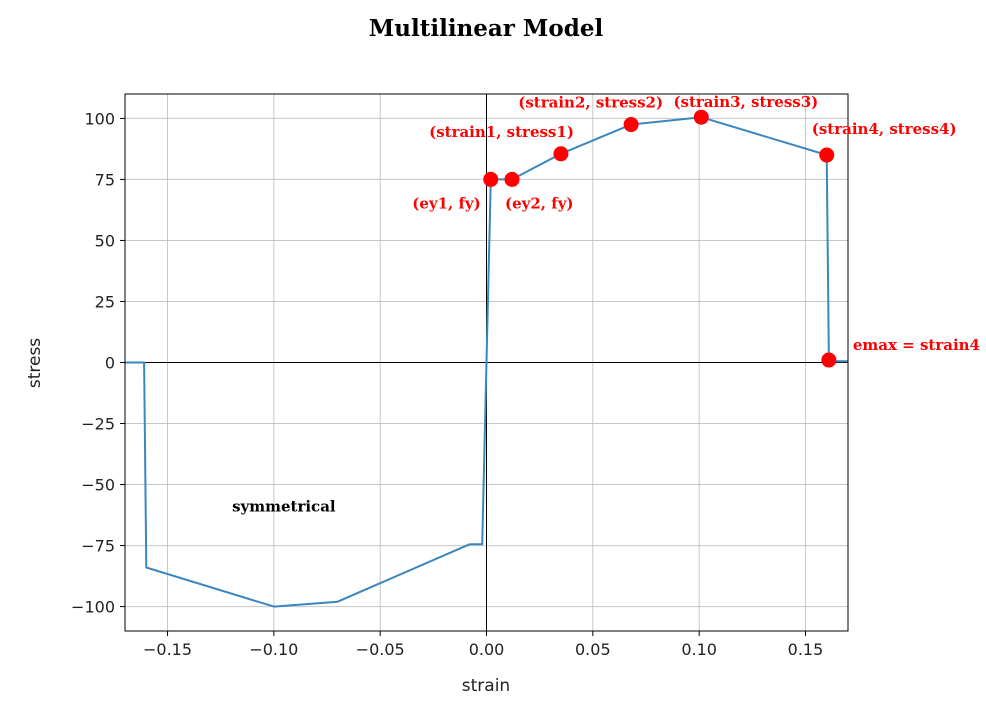 The image size is (986, 708). What do you see at coordinates (501, 132) in the screenshot?
I see `annotation-label: (strain1, stress1)` at bounding box center [501, 132].